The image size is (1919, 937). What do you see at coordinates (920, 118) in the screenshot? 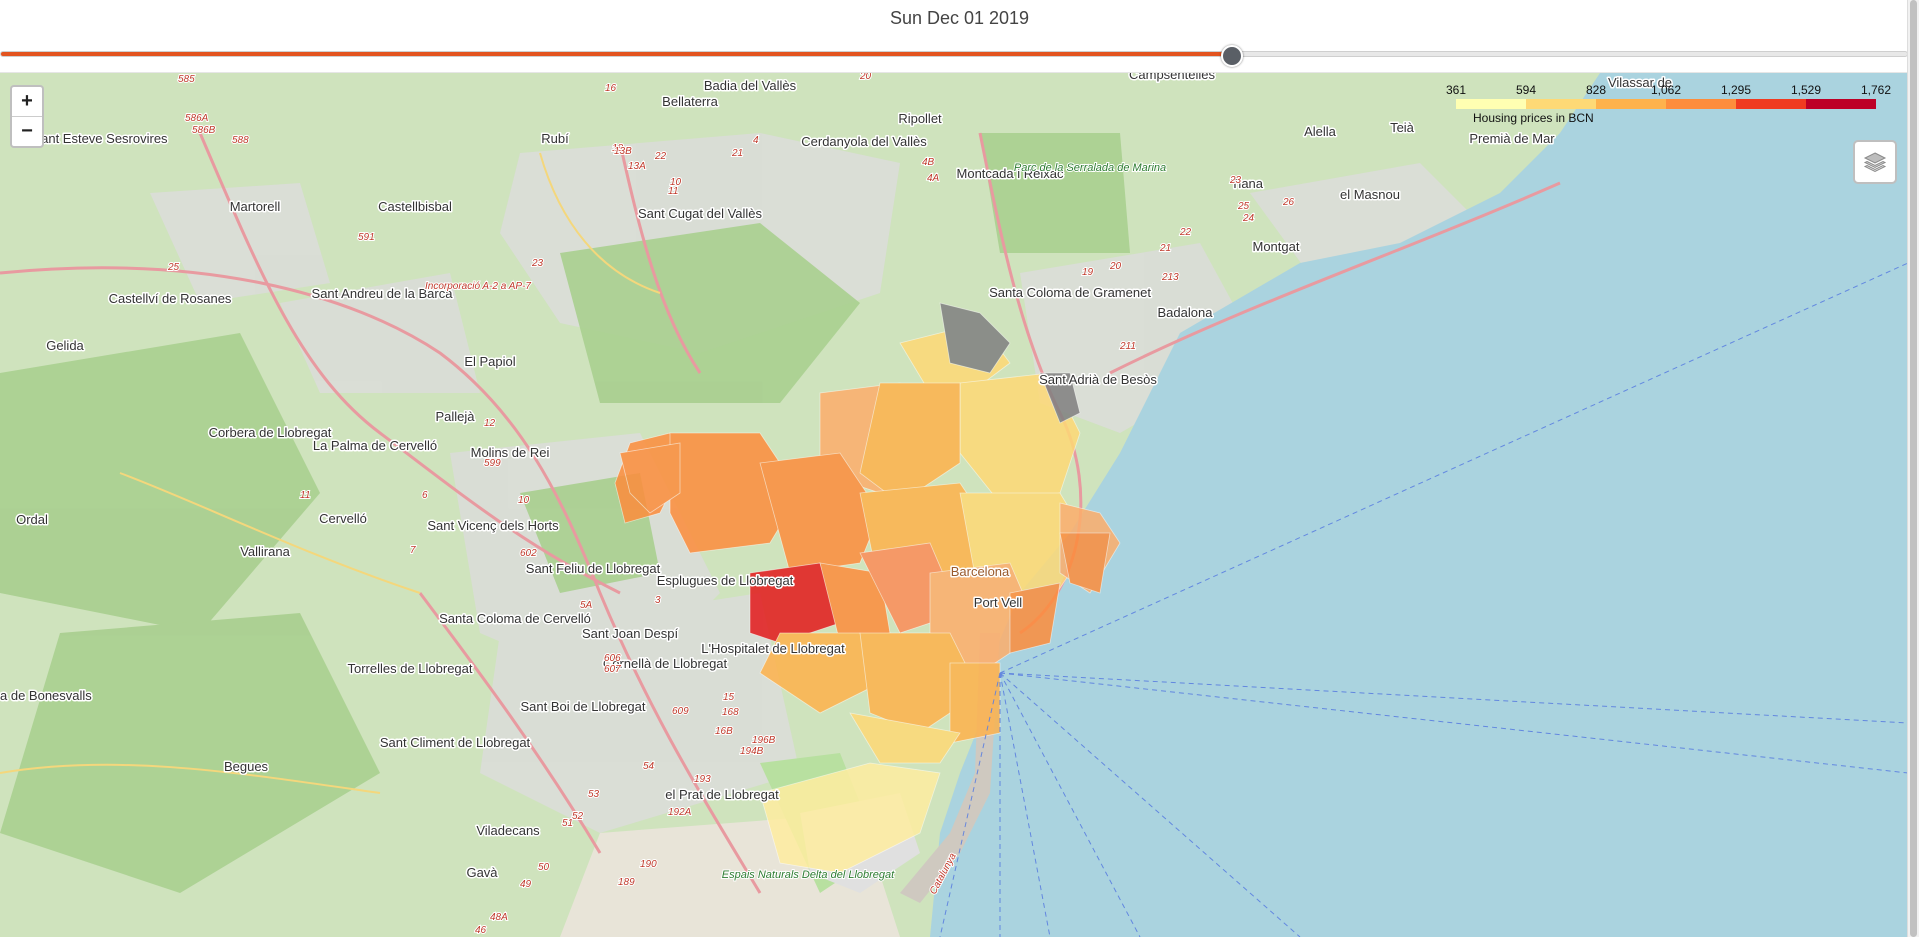
I see `place-label: Ripollet` at bounding box center [920, 118].